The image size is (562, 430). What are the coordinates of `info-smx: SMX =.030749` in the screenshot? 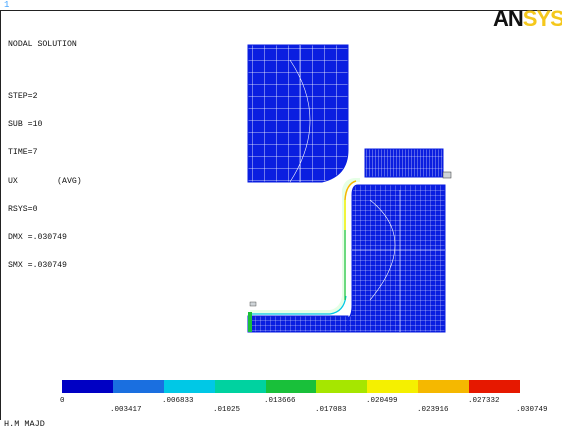 It's located at (37, 266).